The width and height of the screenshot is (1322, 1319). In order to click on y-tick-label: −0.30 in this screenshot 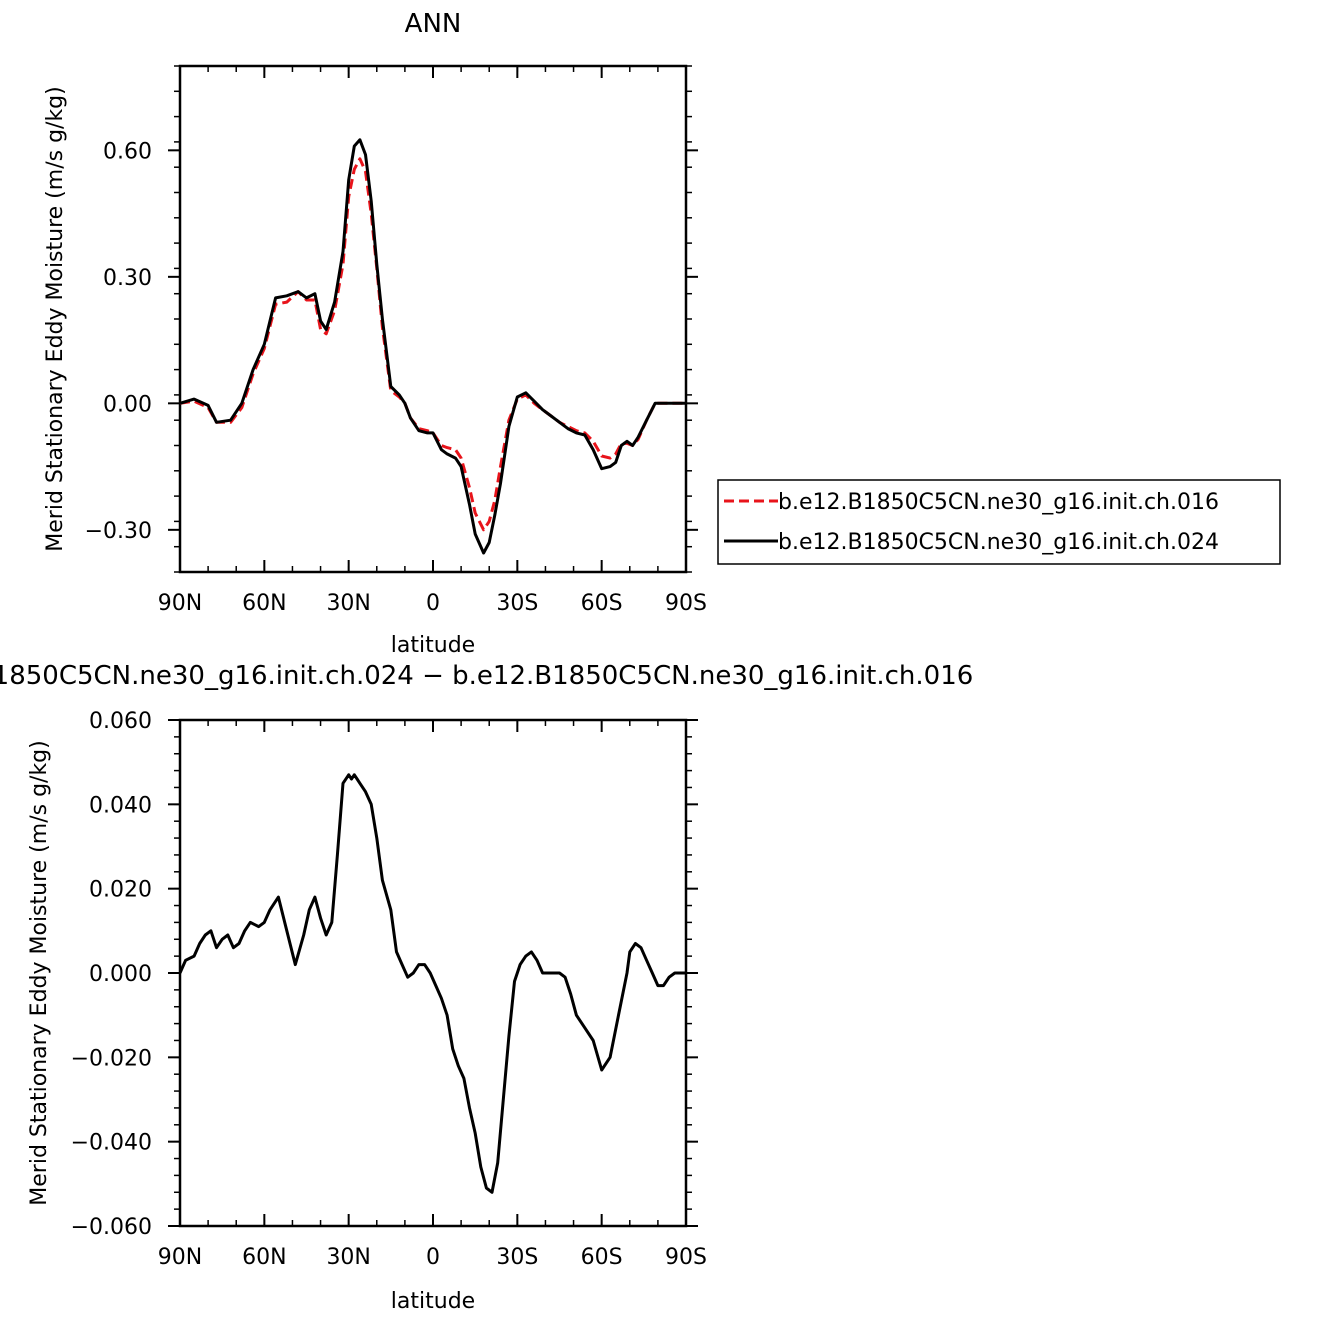, I will do `click(118, 531)`.